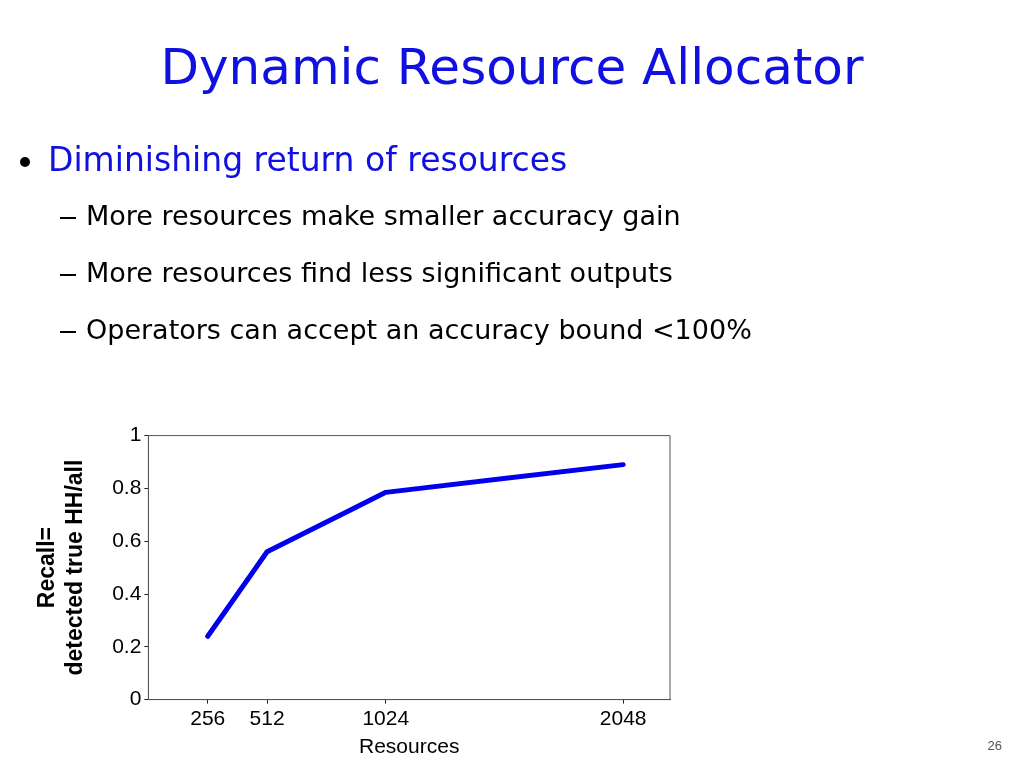 This screenshot has height=768, width=1024. Describe the element at coordinates (135, 434) in the screenshot. I see `y-tick-label: 1` at that location.